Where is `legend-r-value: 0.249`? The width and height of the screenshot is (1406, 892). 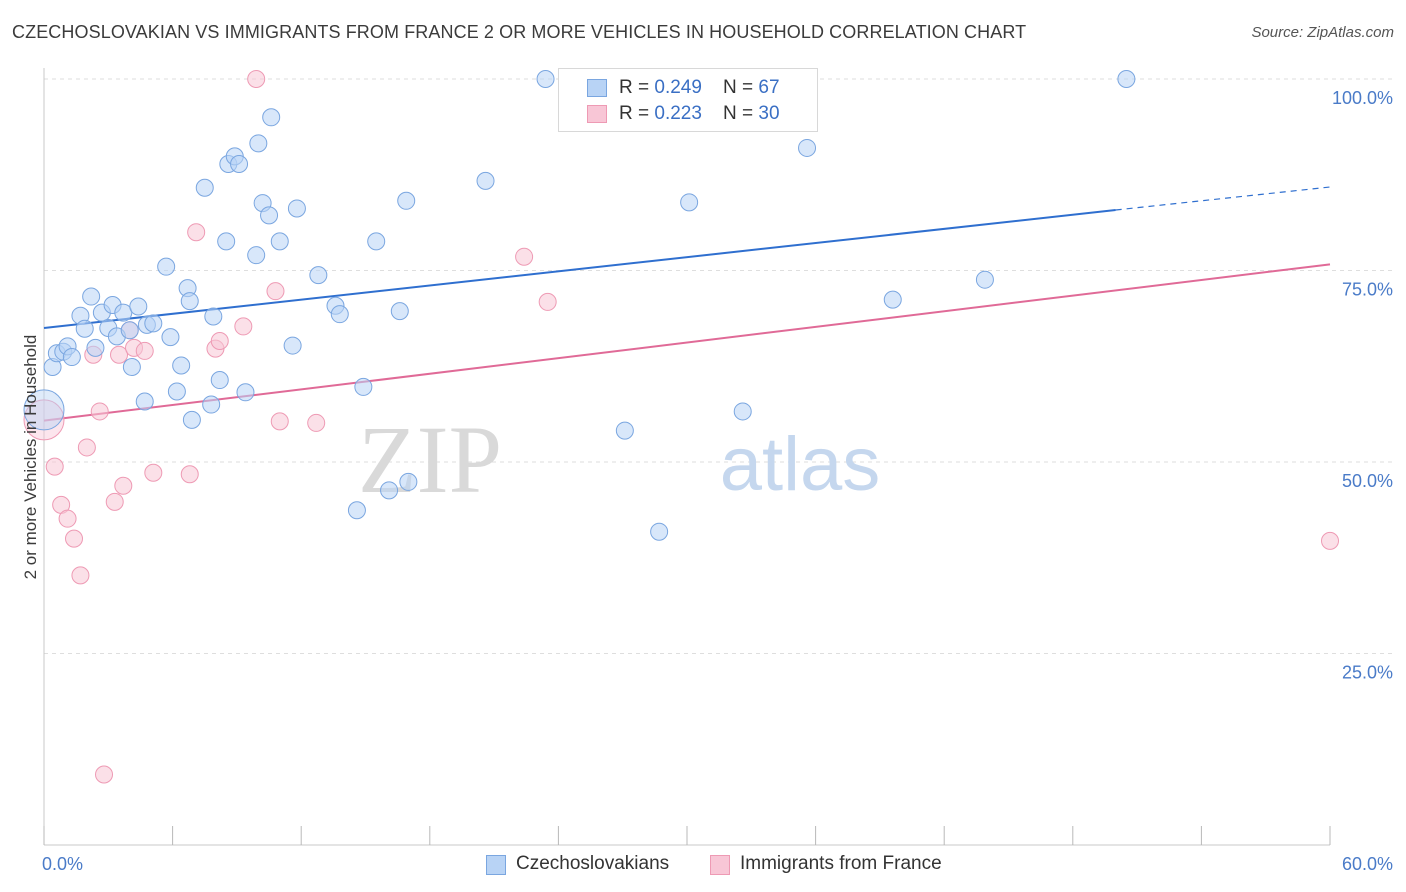
legend-r-value: 0.249 is located at coordinates (678, 87).